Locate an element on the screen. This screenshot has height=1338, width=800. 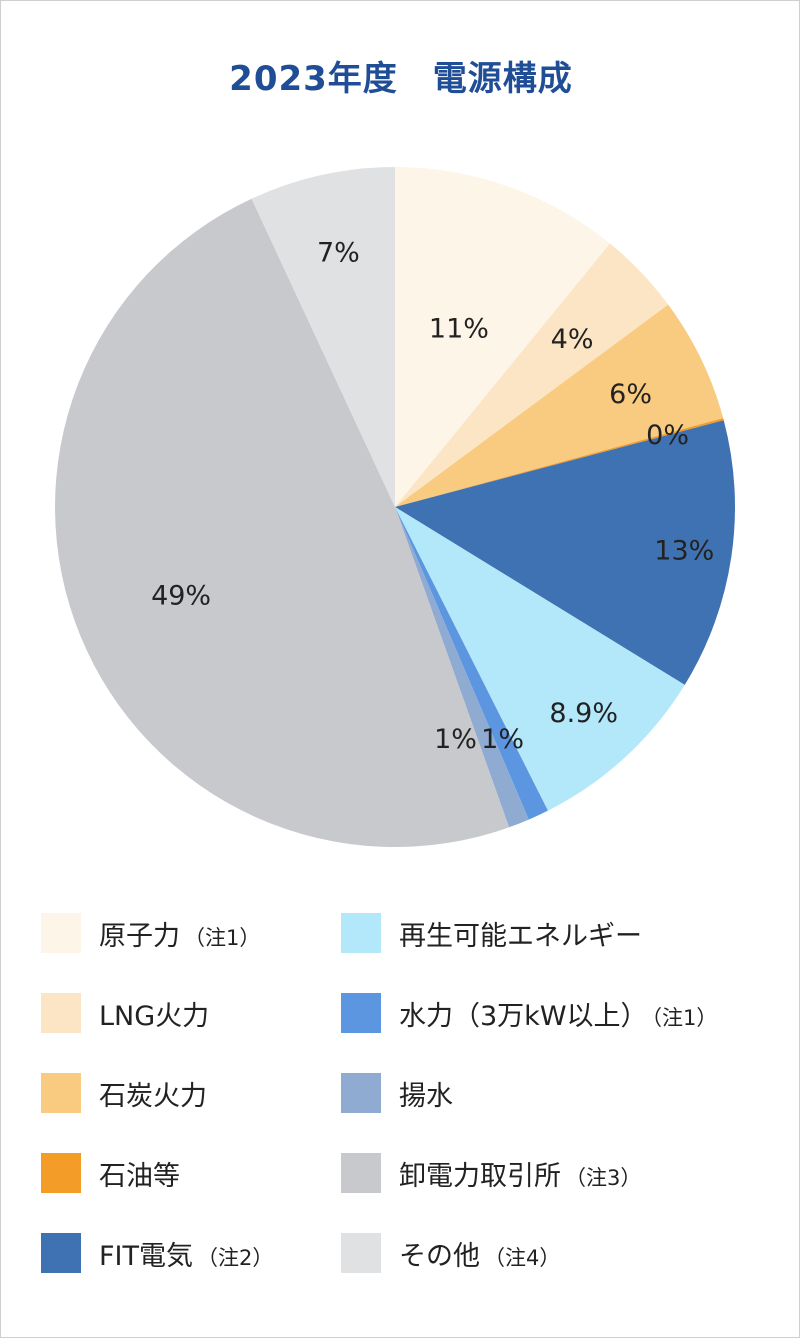
chart-title: 2023年度 電源構成 is located at coordinates (401, 79).